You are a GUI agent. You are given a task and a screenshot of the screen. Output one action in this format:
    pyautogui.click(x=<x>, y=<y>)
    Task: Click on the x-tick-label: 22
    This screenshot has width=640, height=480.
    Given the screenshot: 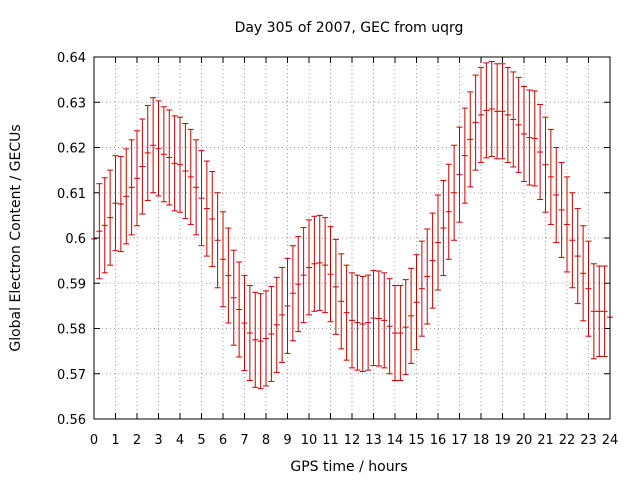 What is the action you would take?
    pyautogui.click(x=567, y=440)
    